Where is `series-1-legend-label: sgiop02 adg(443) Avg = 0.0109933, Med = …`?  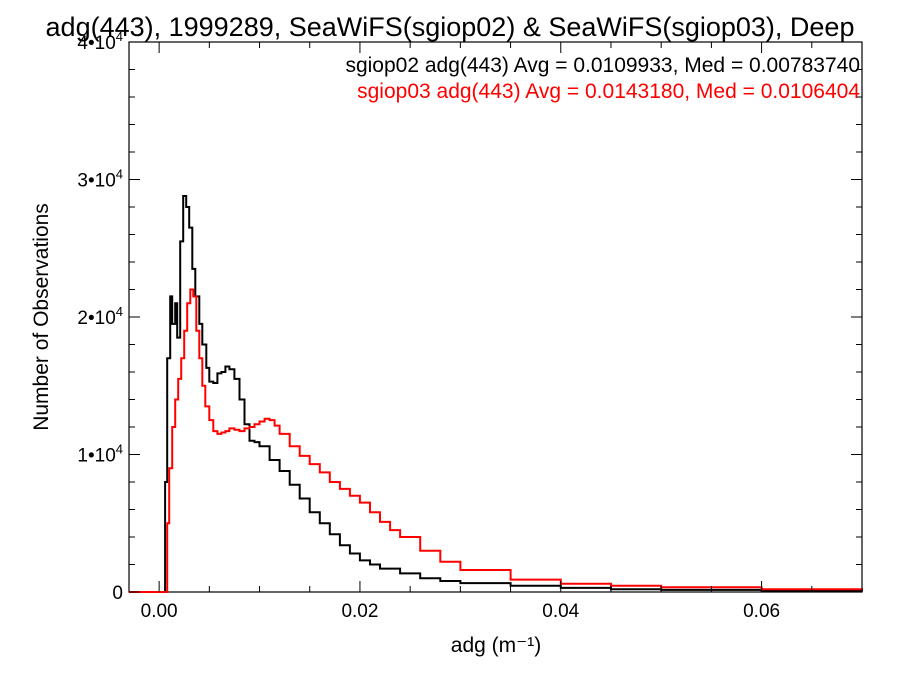
series-1-legend-label: sgiop02 adg(443) Avg = 0.0109933, Med = … is located at coordinates (602, 65).